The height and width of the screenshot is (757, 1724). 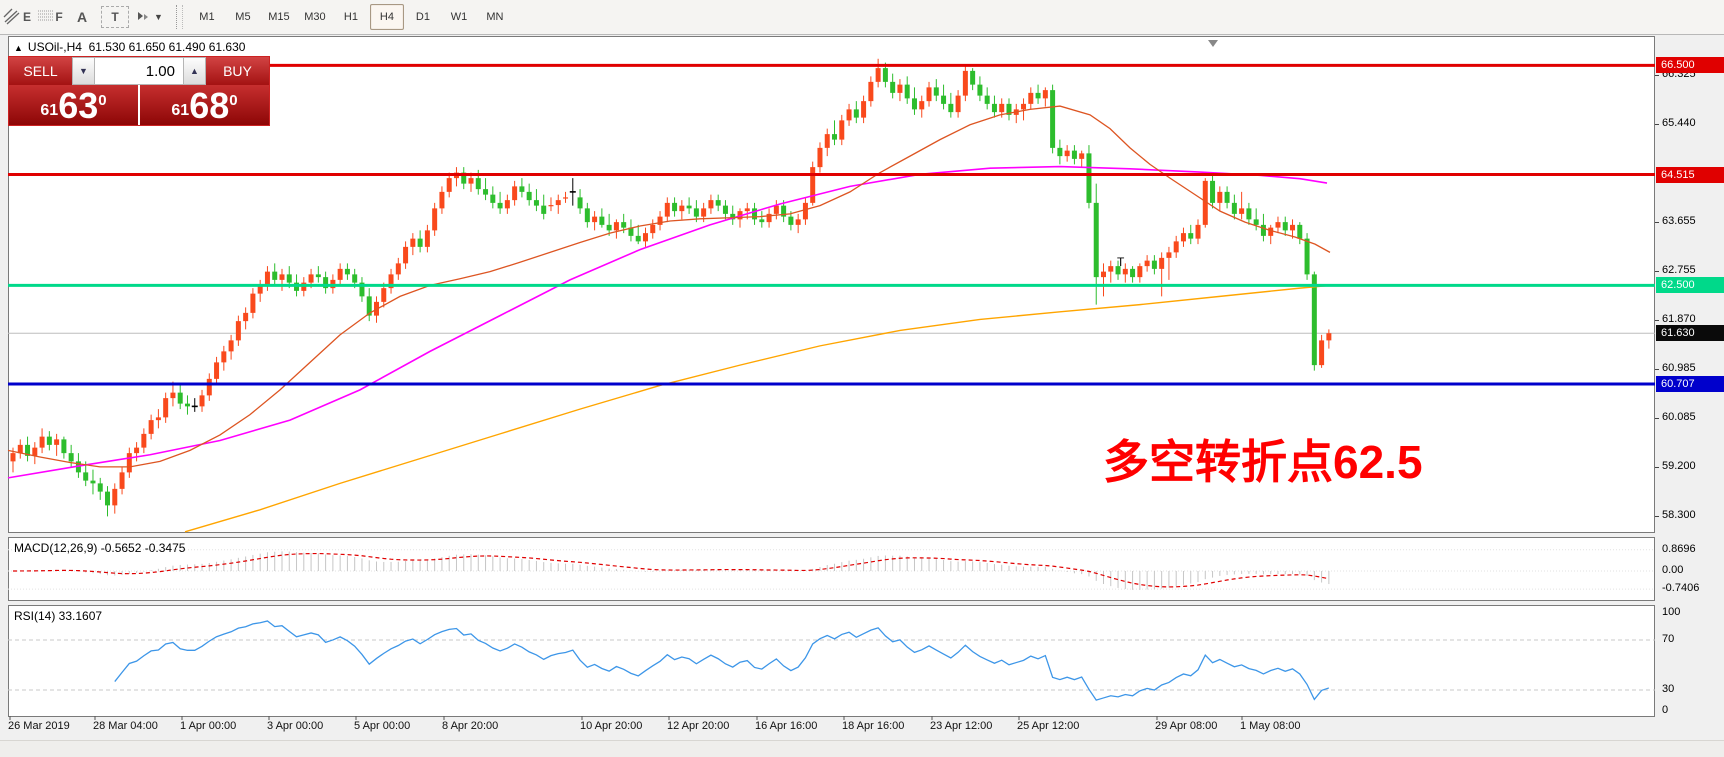 What do you see at coordinates (1679, 220) in the screenshot?
I see `price-axis-label: 63.655` at bounding box center [1679, 220].